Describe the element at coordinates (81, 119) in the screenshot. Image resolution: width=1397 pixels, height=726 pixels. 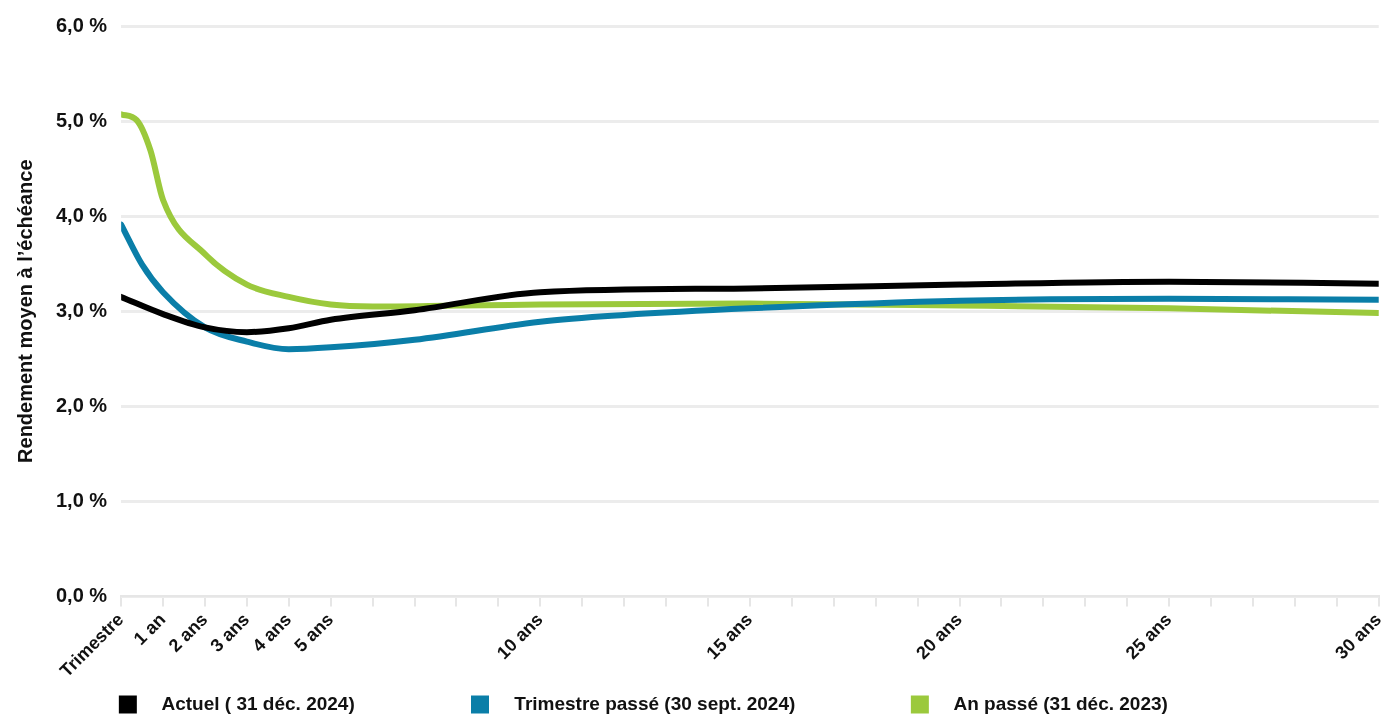
I see `y-tick-label: 5,0 %` at that location.